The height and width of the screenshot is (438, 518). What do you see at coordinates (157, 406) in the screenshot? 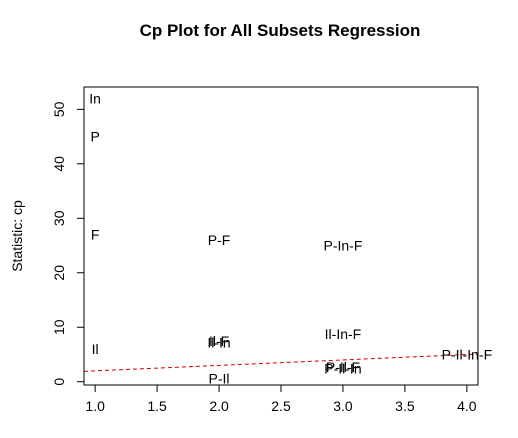
I see `x-tick-label: 1.5` at bounding box center [157, 406].